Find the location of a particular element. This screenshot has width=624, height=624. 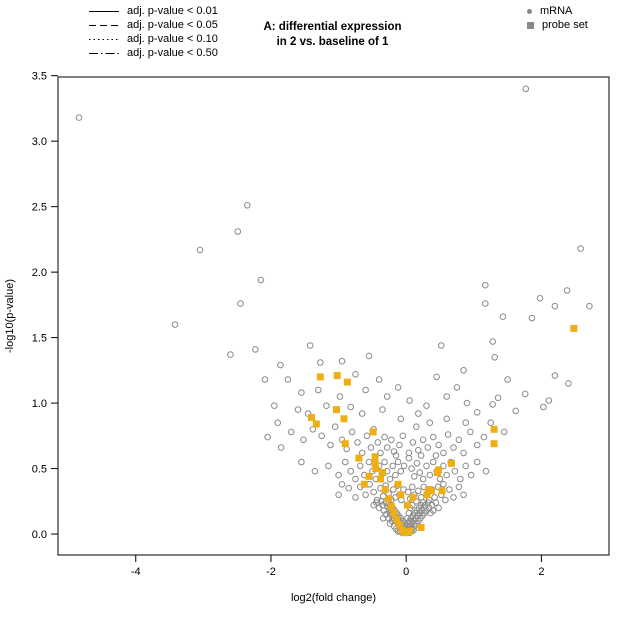

x-axis-label: log2(fold change) is located at coordinates (333, 598).